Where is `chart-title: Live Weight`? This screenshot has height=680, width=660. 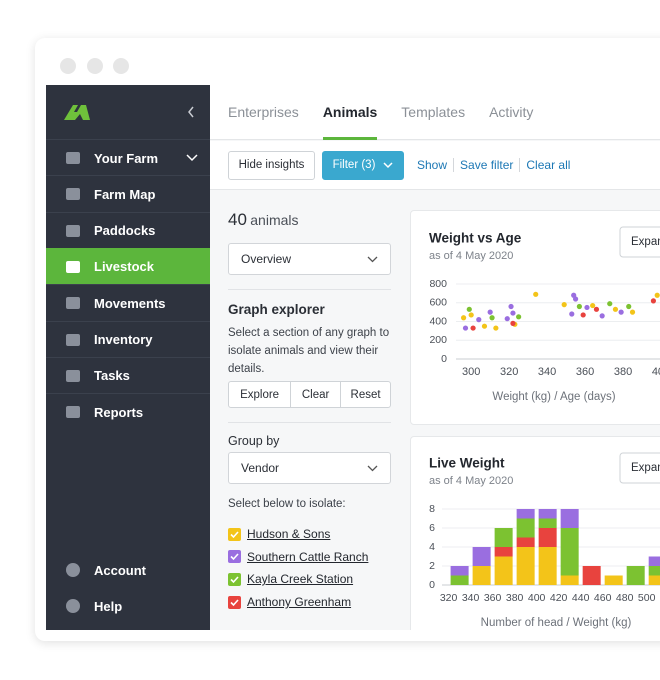
chart-title: Live Weight is located at coordinates (467, 463).